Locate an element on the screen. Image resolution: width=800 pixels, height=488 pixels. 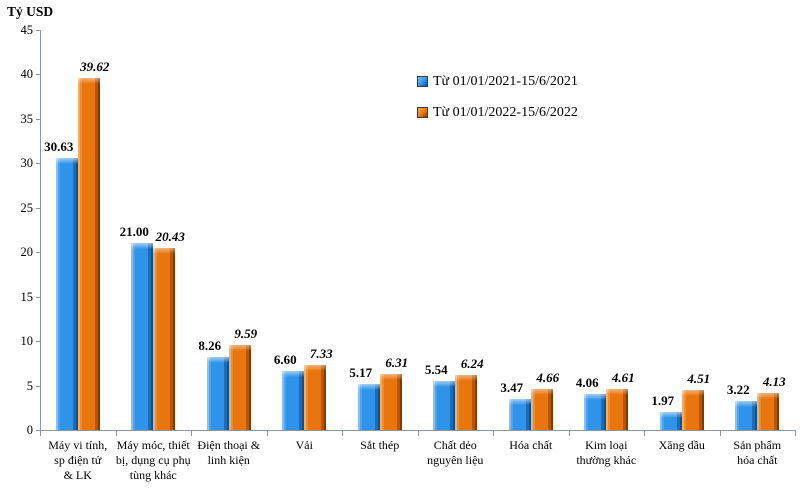
legend-label-2022: Từ 01/01/2022-15/6/2022 is located at coordinates (505, 112).